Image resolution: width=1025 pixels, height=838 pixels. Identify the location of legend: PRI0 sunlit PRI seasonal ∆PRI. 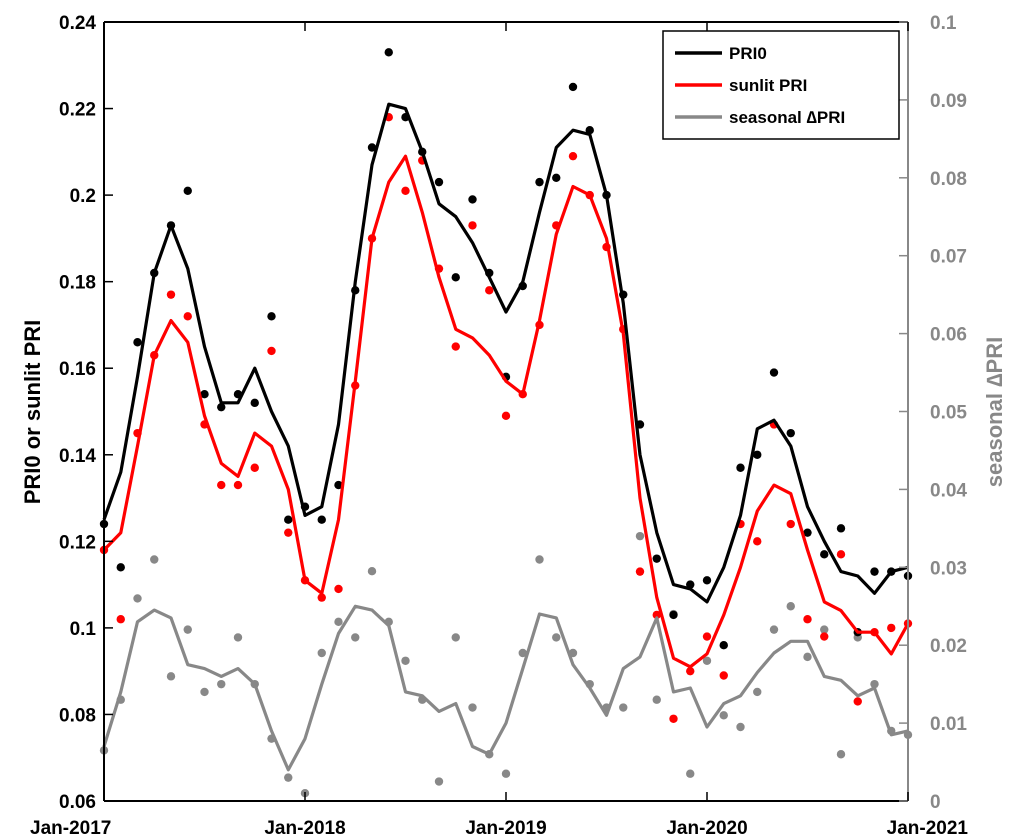
(781, 85).